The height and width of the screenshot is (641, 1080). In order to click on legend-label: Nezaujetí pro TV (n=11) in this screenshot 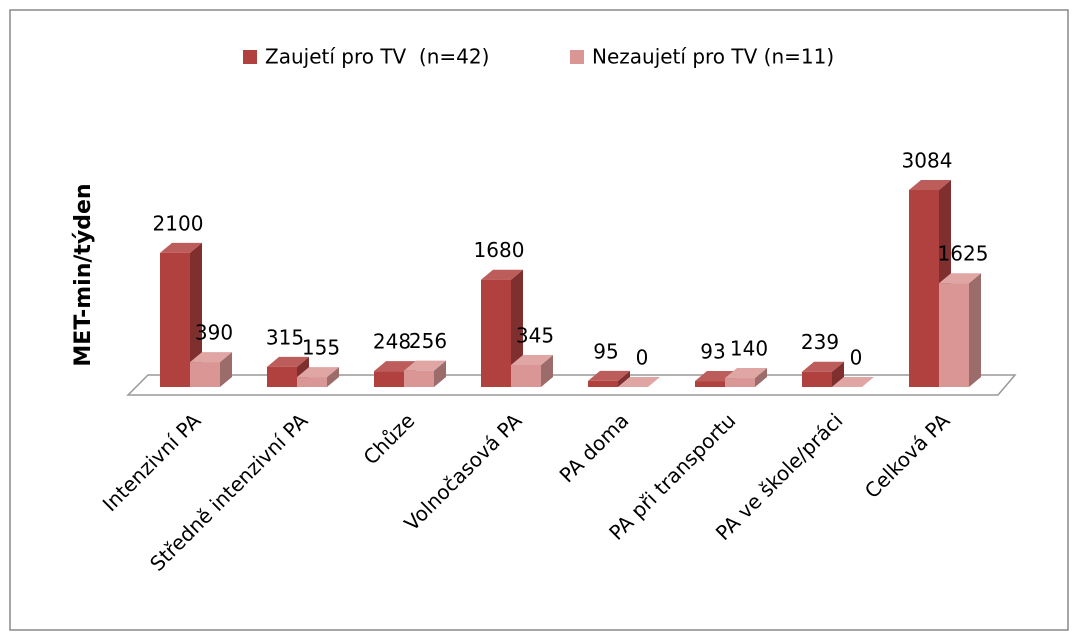, I will do `click(713, 57)`.